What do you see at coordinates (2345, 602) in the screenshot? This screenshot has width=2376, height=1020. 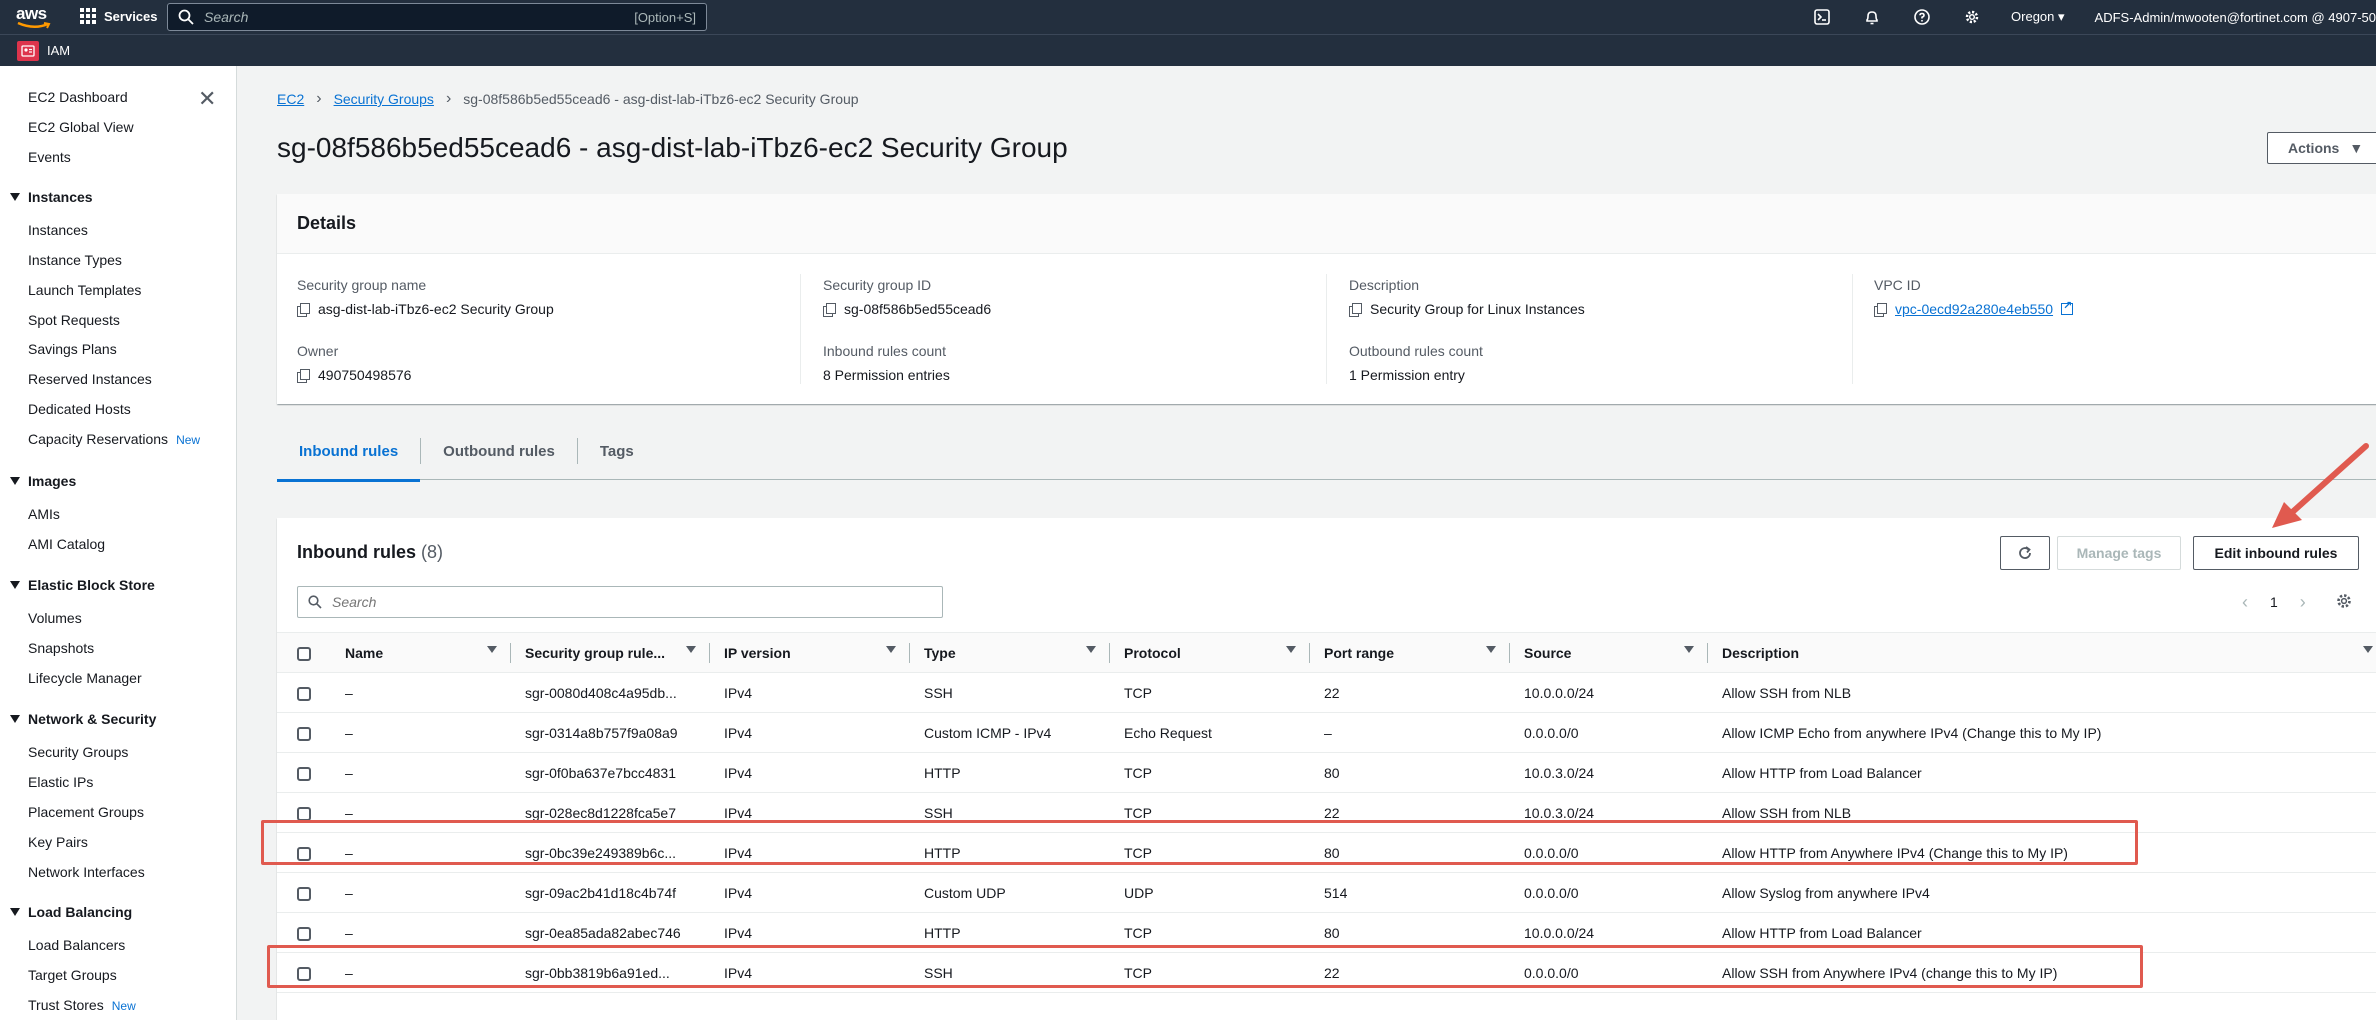 I see `table-preferences-gear-icon` at bounding box center [2345, 602].